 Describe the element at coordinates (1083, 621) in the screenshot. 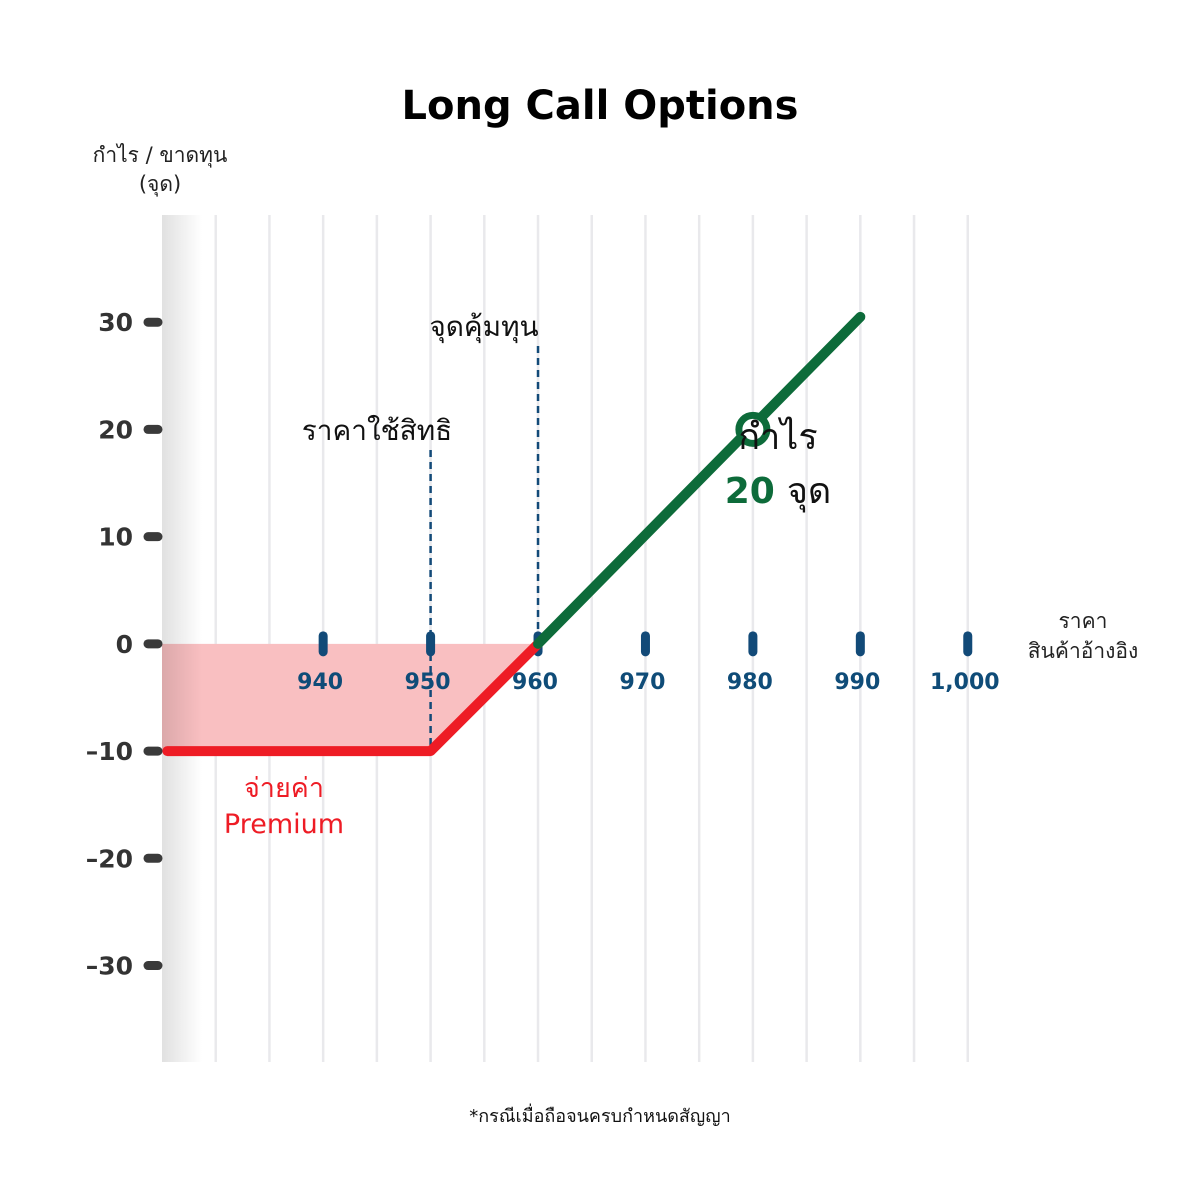

I see `x-axis-label-line1: ราคา` at that location.